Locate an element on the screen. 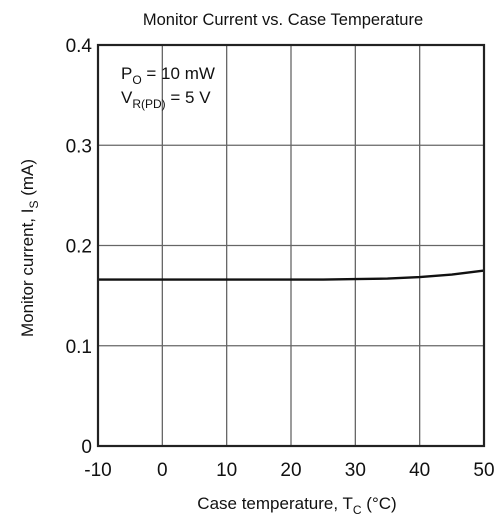 The height and width of the screenshot is (522, 503). annotation-vr-sub: R(PD) is located at coordinates (148, 104).